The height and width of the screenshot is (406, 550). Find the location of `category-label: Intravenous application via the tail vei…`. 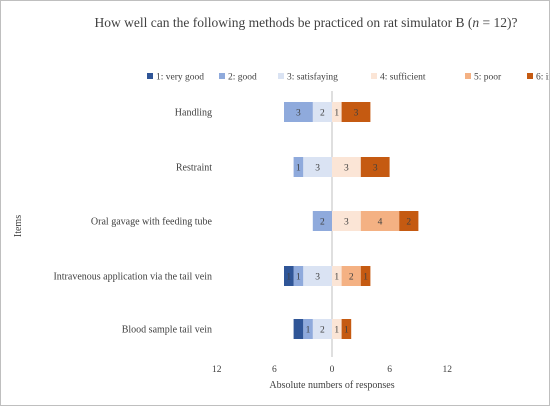

category-label: Intravenous application via the tail vei… is located at coordinates (132, 277).